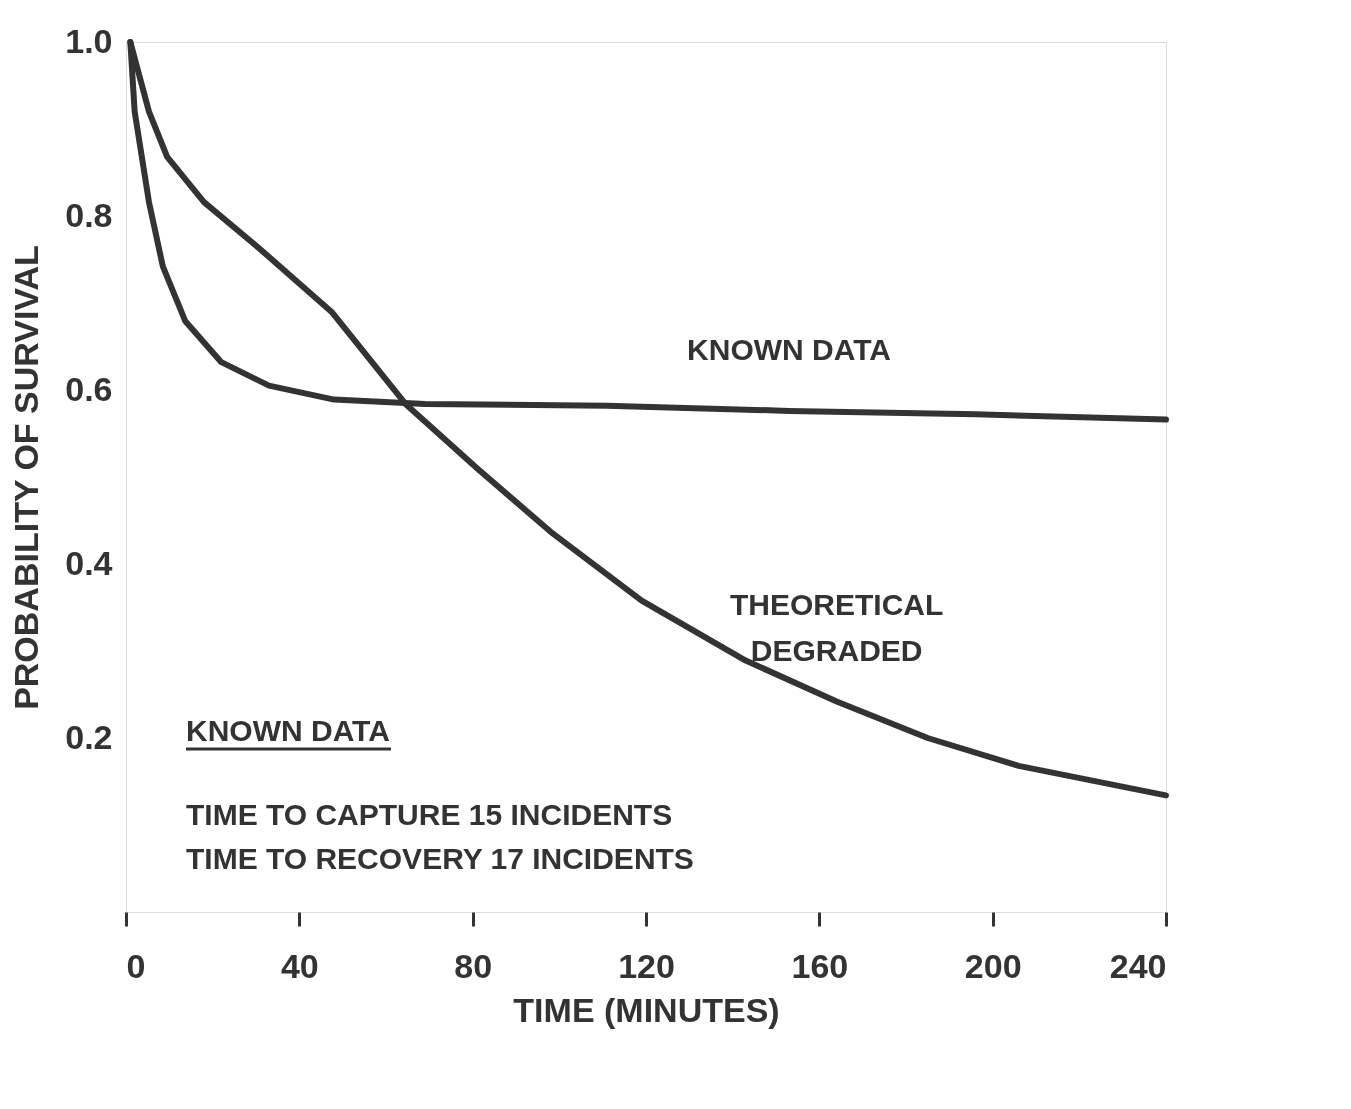 This screenshot has height=1109, width=1351. Describe the element at coordinates (26, 477) in the screenshot. I see `y-axis-title: PROBABILITY OF SURVIVAL` at that location.